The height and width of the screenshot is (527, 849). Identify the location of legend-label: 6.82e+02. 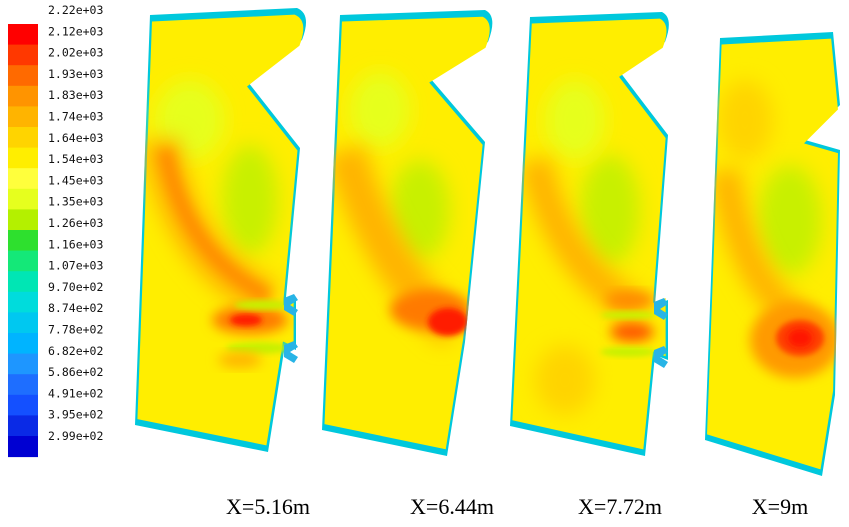
(75, 351).